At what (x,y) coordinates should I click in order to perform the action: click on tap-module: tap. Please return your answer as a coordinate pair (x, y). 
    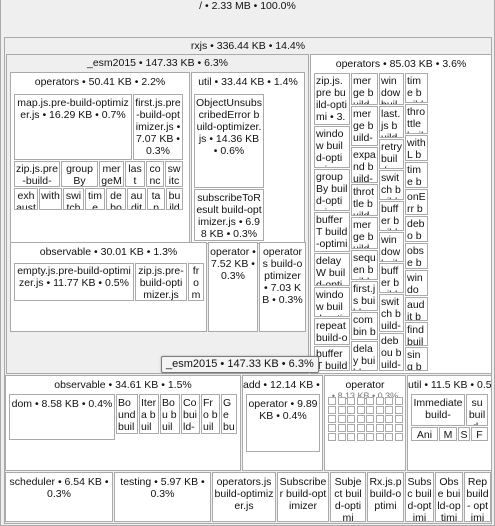
    Looking at the image, I should click on (156, 199).